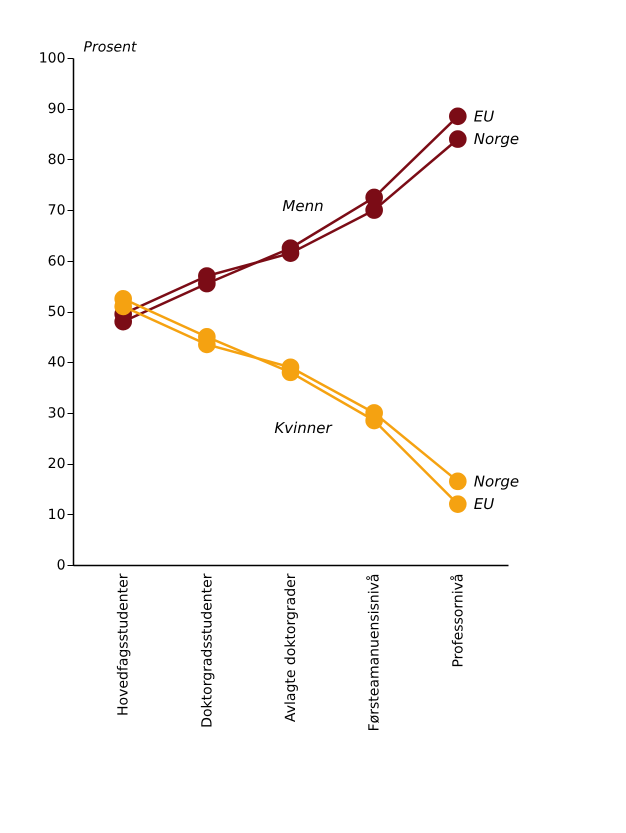 The width and height of the screenshot is (626, 833). I want to click on y-tick-label: 100, so click(52, 58).